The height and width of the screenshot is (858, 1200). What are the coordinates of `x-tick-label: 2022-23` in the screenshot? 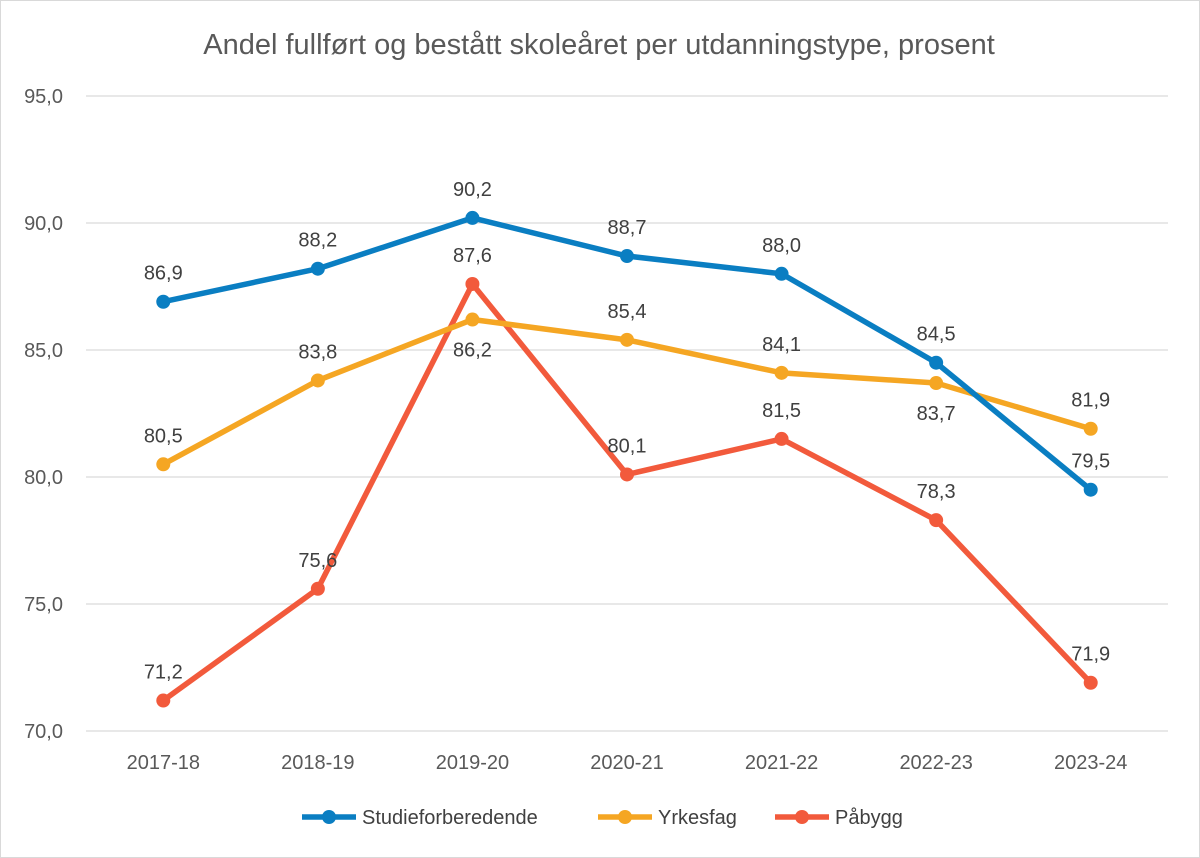 It's located at (935, 763).